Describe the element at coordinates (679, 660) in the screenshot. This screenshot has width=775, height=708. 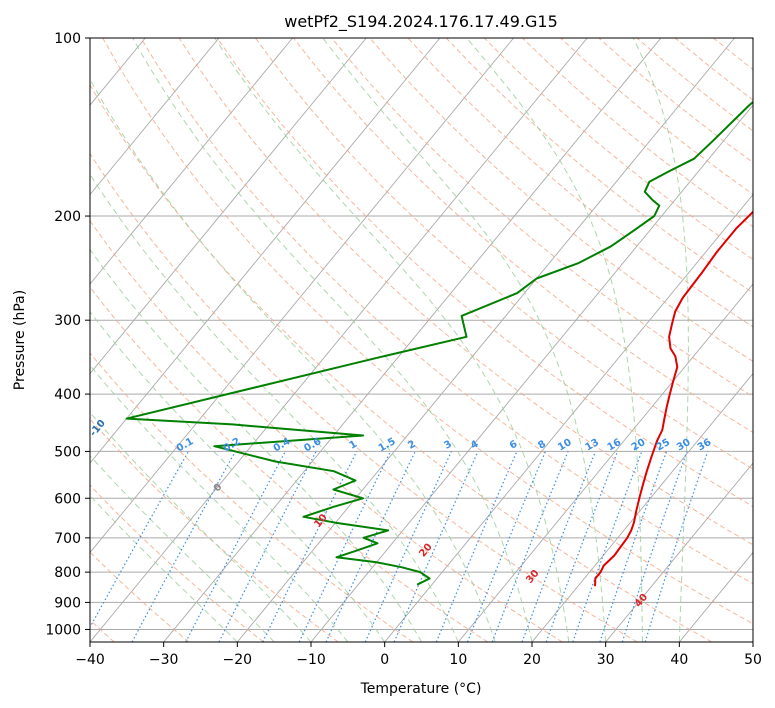
I see `x-tick-label: 40` at that location.